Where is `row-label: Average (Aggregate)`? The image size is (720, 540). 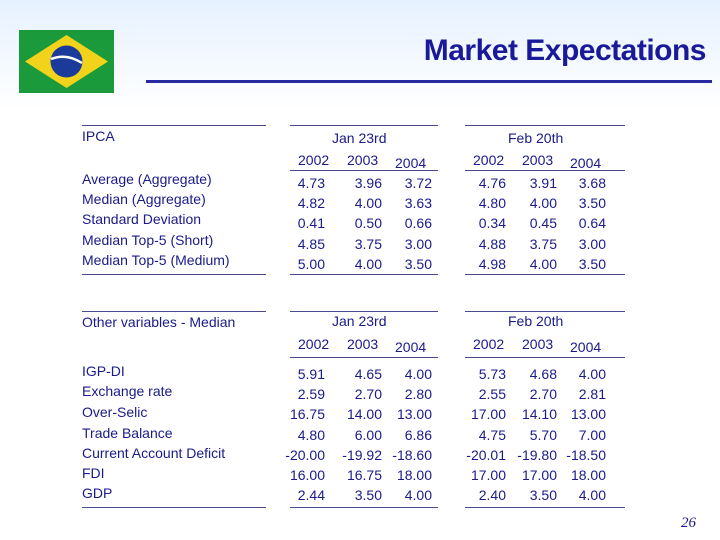
row-label: Average (Aggregate) is located at coordinates (147, 179).